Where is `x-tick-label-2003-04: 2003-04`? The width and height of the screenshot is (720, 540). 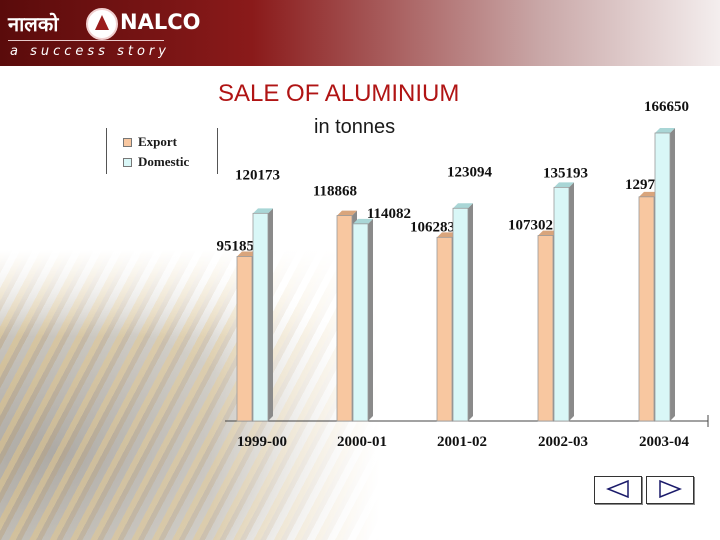 x-tick-label-2003-04: 2003-04 is located at coordinates (664, 442).